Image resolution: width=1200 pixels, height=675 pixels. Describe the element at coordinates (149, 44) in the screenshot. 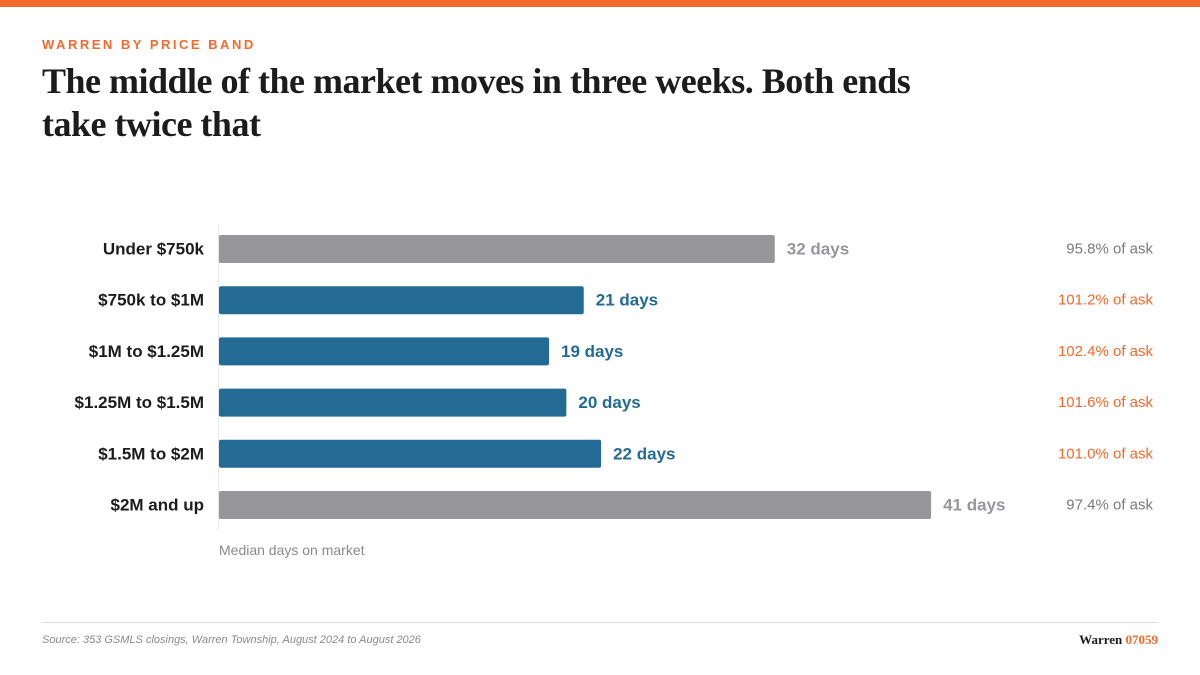

I see `eyebrow-label: WARREN BY PRICE BAND` at that location.